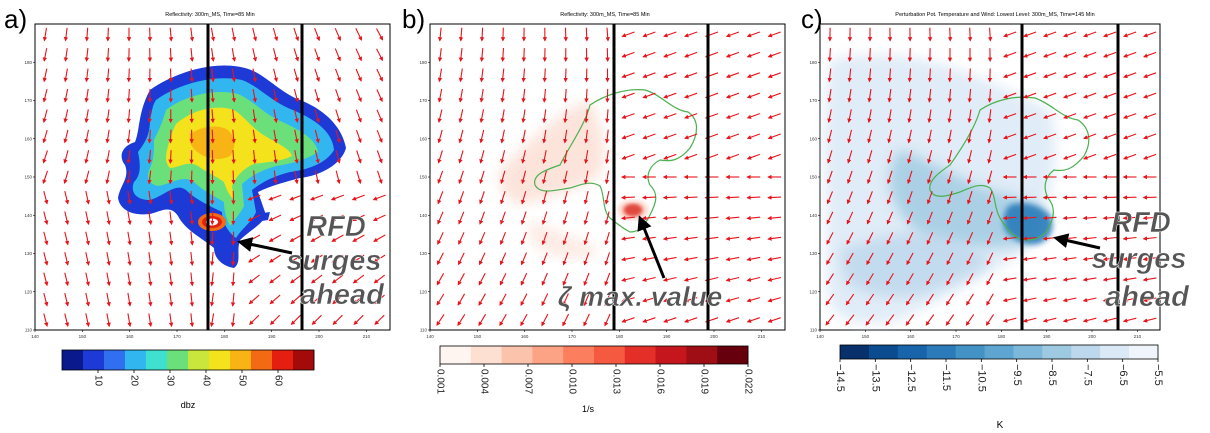 This screenshot has width=1210, height=433. I want to click on y-tick-label: 130, so click(28, 253).